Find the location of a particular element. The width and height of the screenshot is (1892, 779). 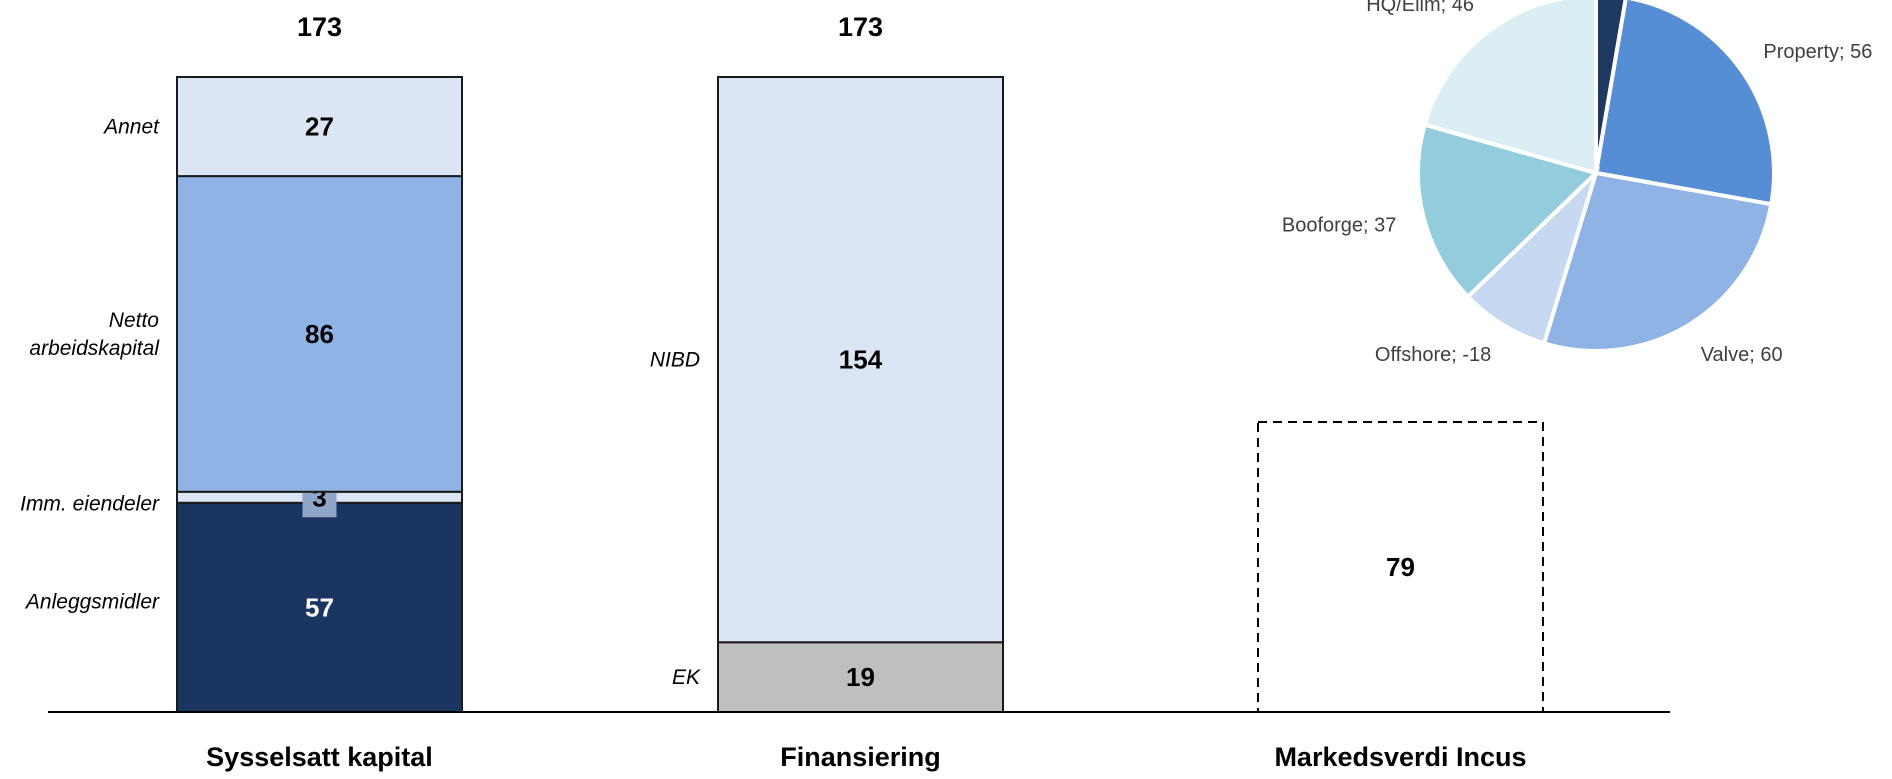

bar-segment-finansiering-ek is located at coordinates (860, 677).